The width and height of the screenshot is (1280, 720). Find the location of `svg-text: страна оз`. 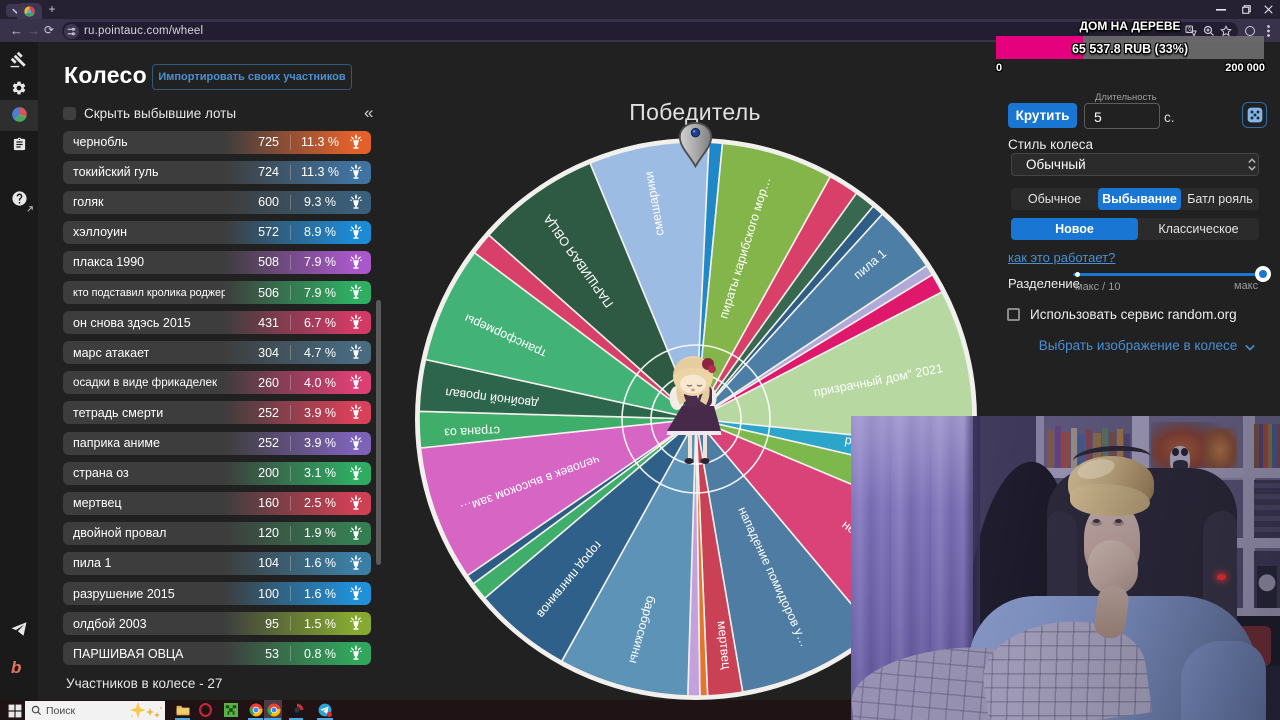

svg-text: страна оз is located at coordinates (472, 432).